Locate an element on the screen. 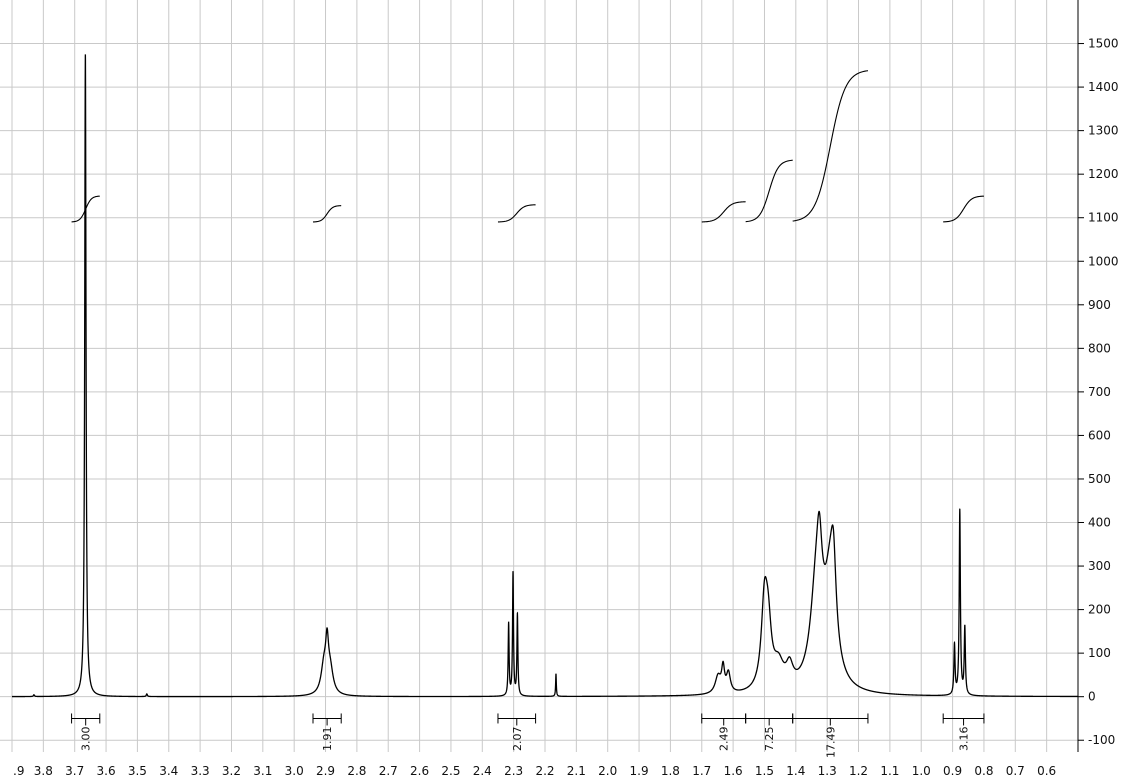 This screenshot has height=778, width=1130. x-tick-label: 3.6 is located at coordinates (106, 771).